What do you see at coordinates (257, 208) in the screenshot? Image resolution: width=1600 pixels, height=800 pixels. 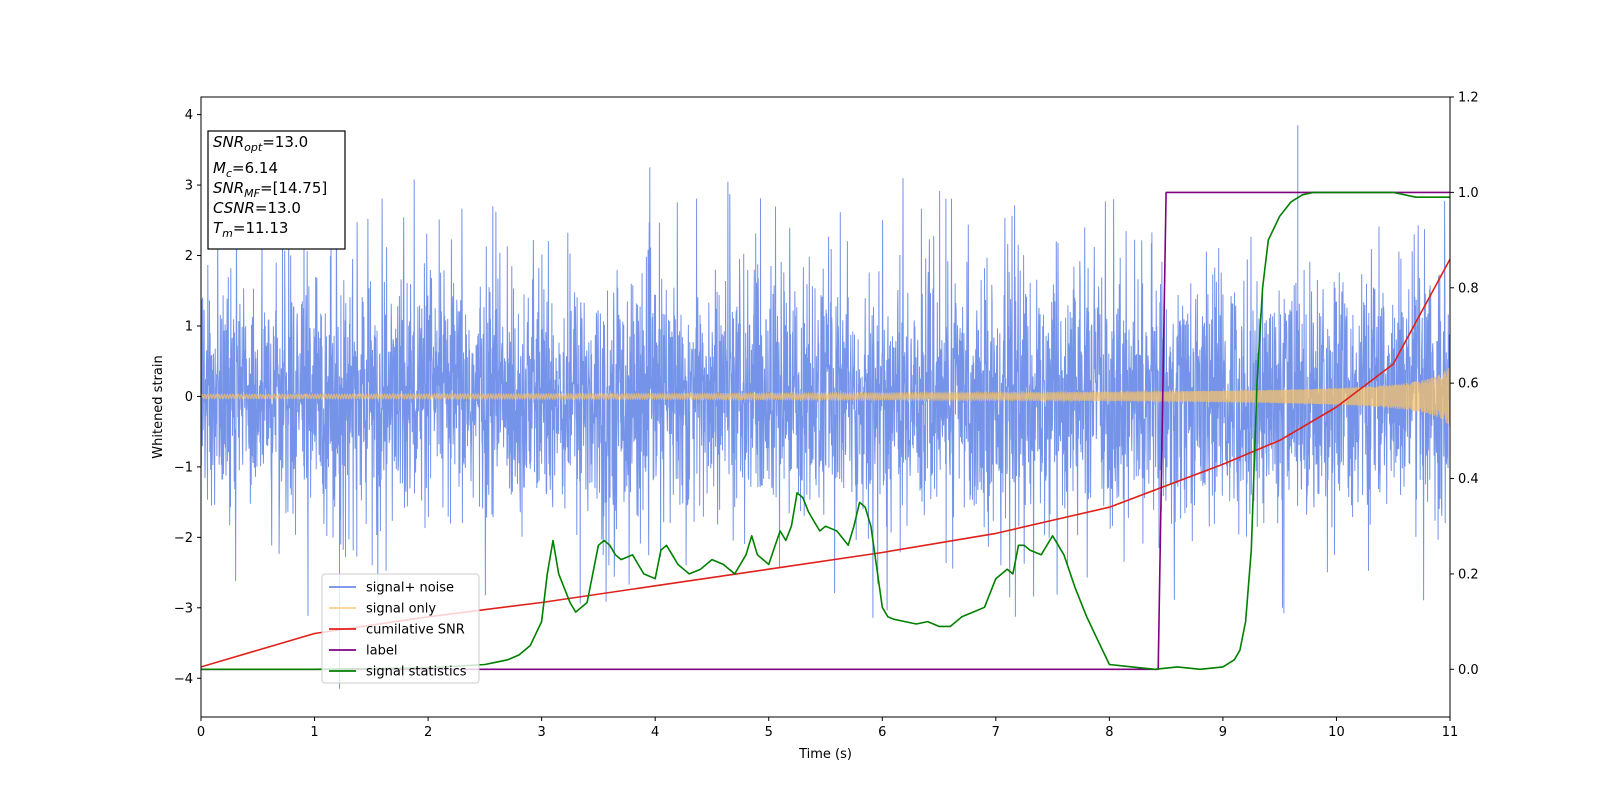 I see `annotation-line: CSNR=13.0` at bounding box center [257, 208].